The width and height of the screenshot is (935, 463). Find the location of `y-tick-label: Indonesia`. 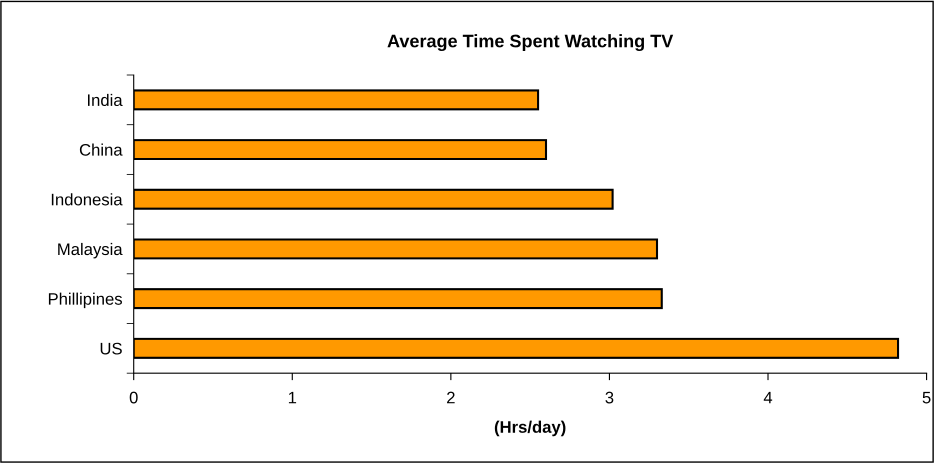

y-tick-label: Indonesia is located at coordinates (87, 199).